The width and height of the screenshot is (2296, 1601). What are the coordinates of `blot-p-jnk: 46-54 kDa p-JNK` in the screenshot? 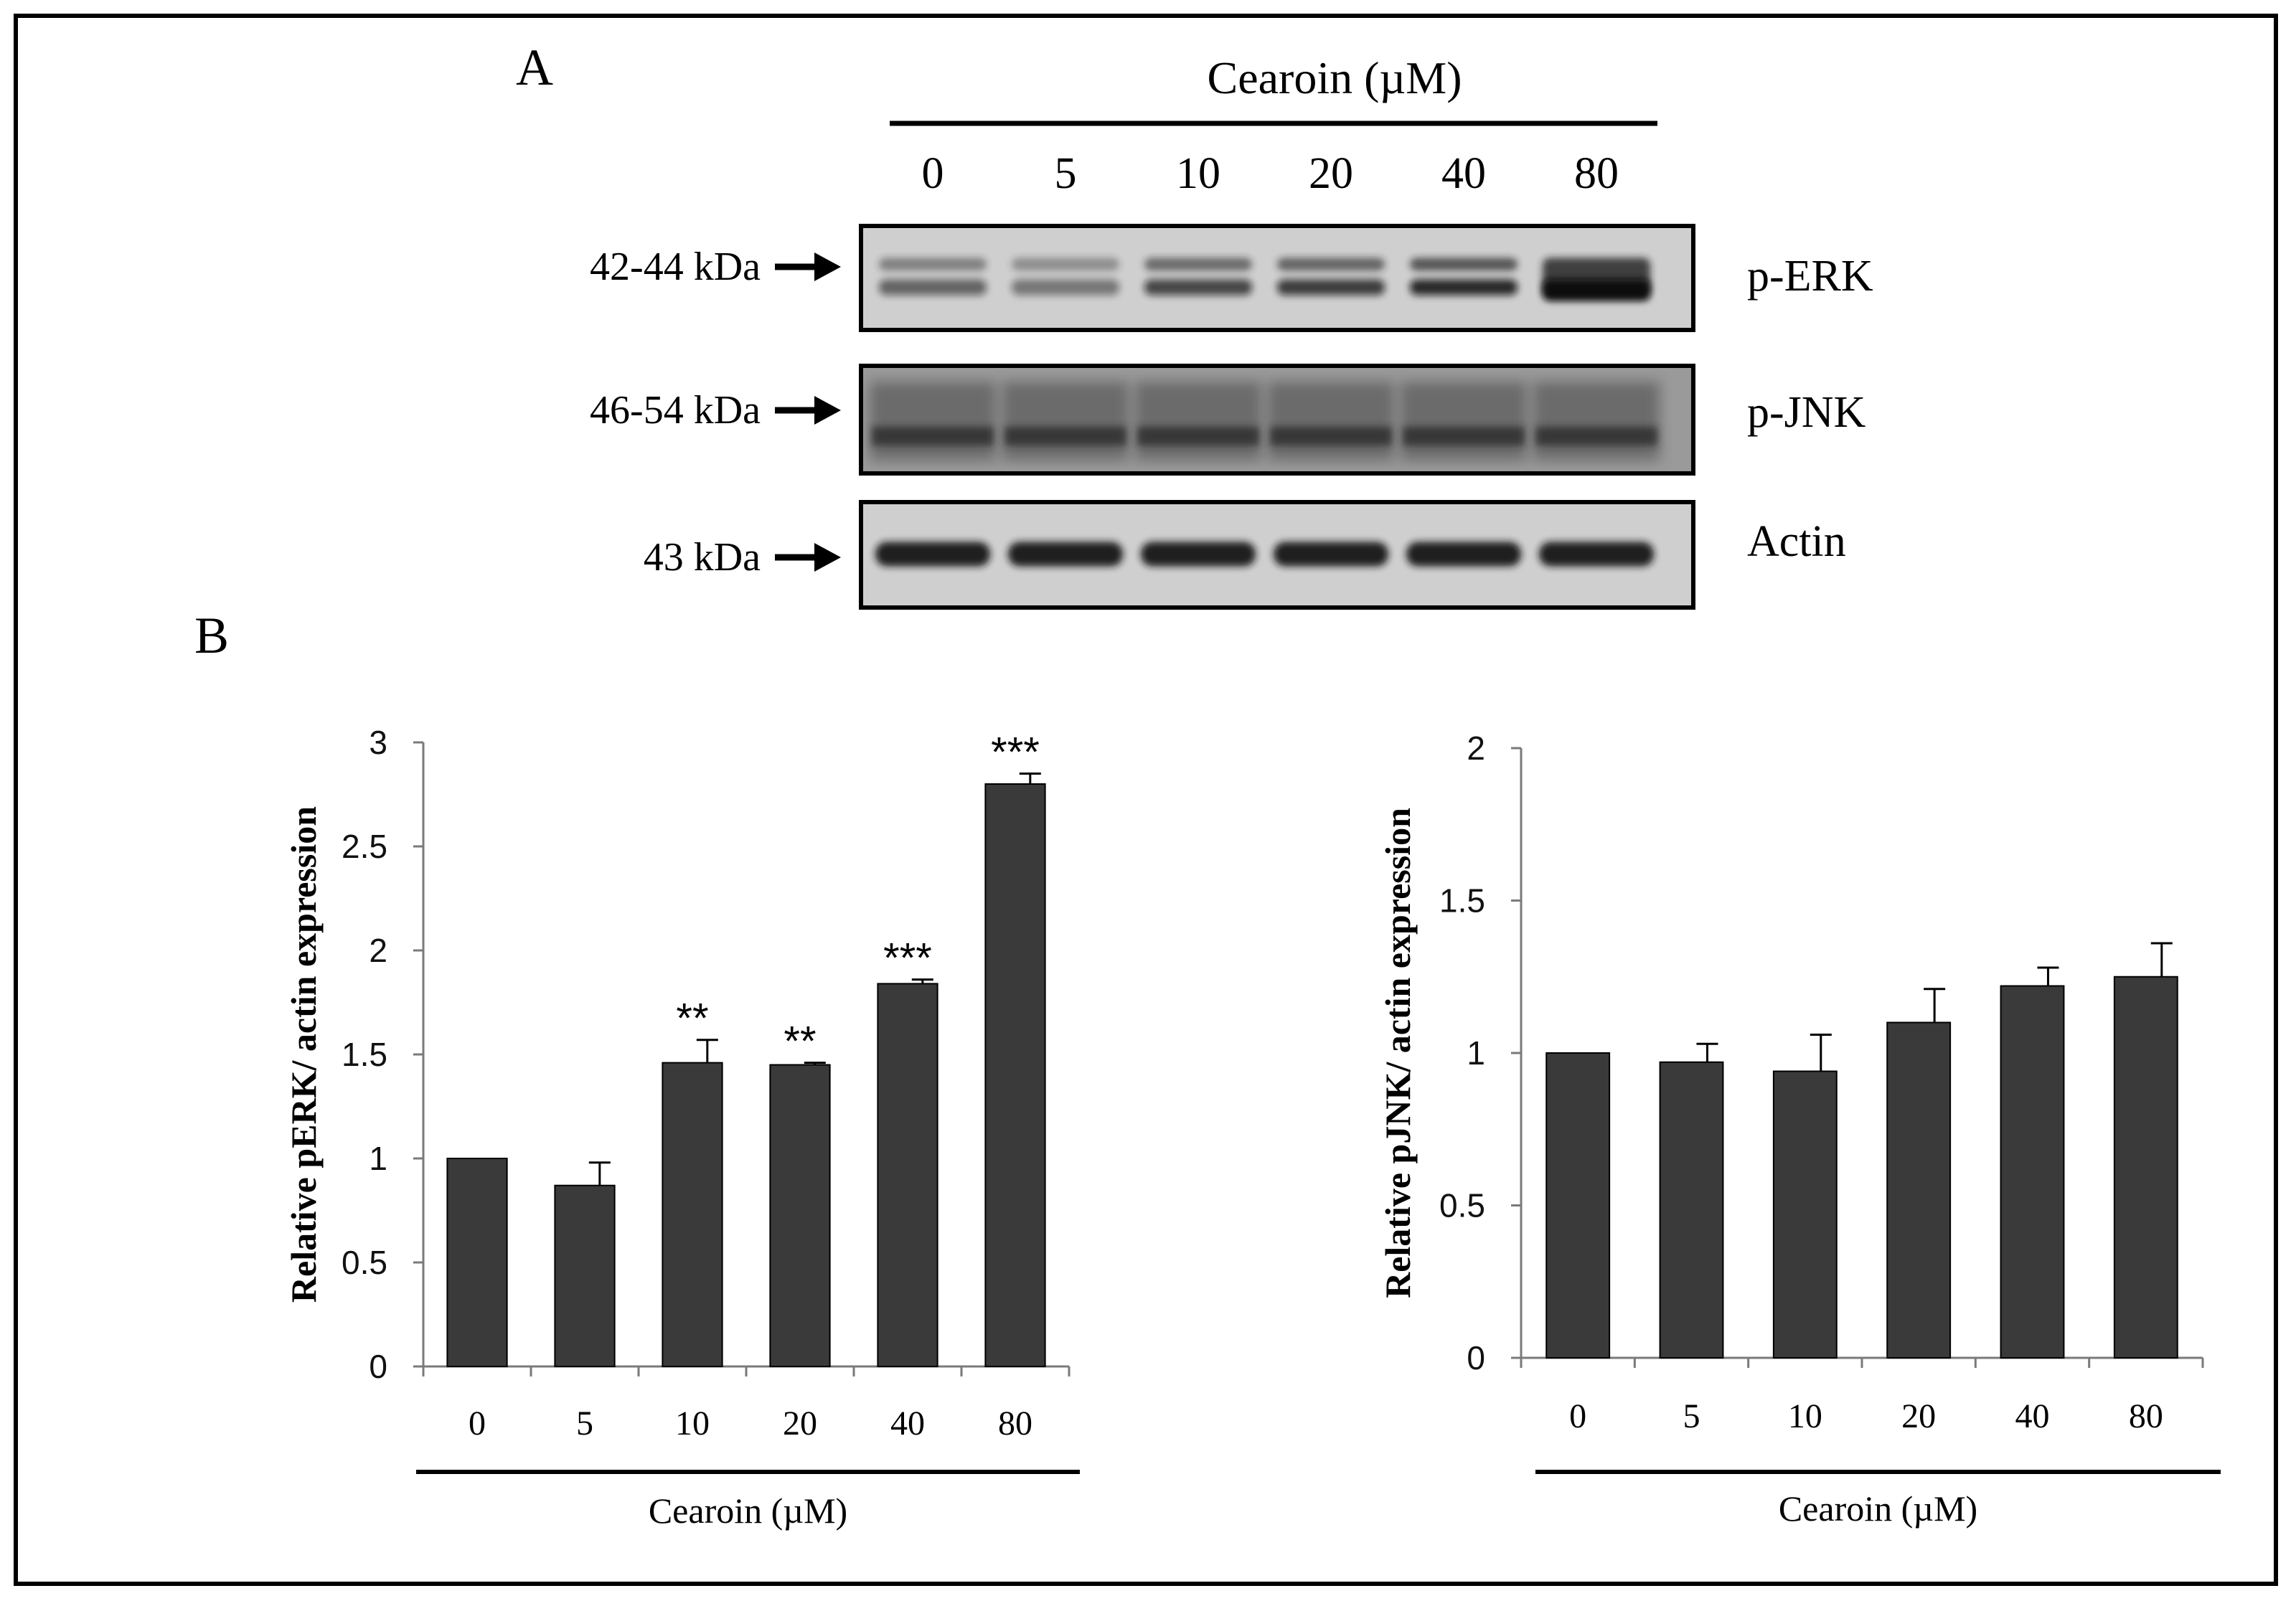 It's located at (1228, 420).